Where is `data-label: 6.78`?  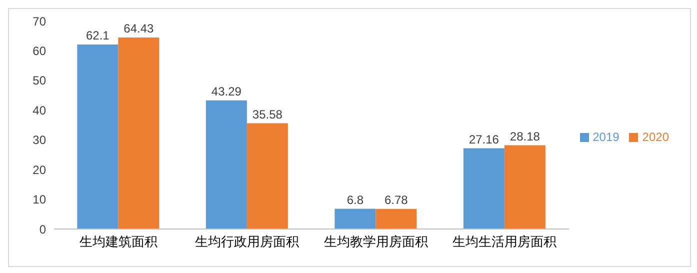
data-label: 6.78 is located at coordinates (396, 199).